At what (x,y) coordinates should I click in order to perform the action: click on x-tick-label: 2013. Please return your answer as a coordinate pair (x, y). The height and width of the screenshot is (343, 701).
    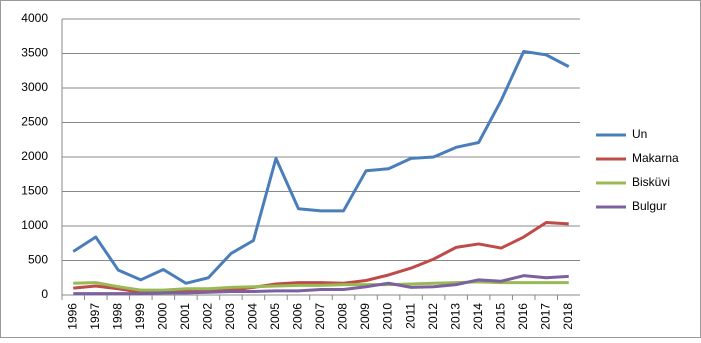
    Looking at the image, I should click on (455, 316).